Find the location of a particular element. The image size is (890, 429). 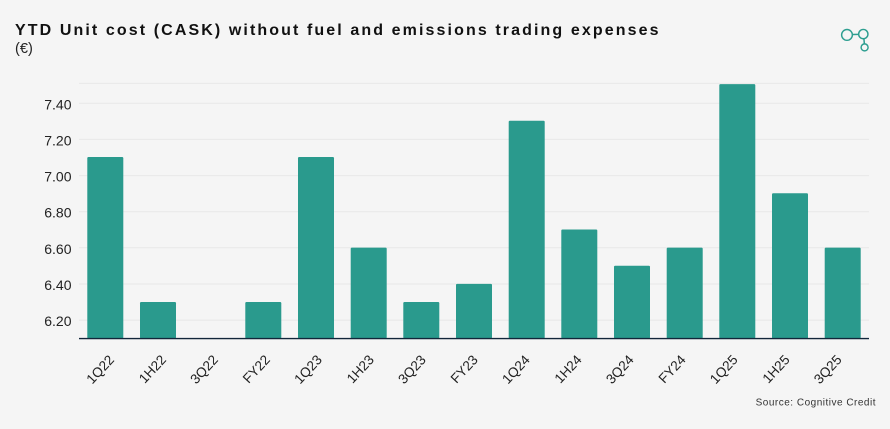

svg-text: 6.20 is located at coordinates (57, 321).